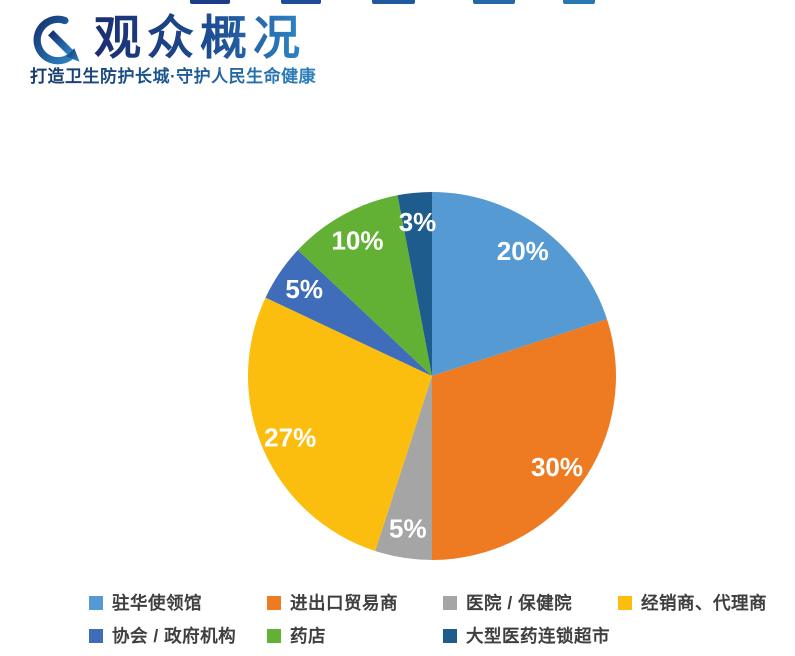 The image size is (795, 656). Describe the element at coordinates (174, 636) in the screenshot. I see `legend-label: 协会 / 政府机构` at that location.